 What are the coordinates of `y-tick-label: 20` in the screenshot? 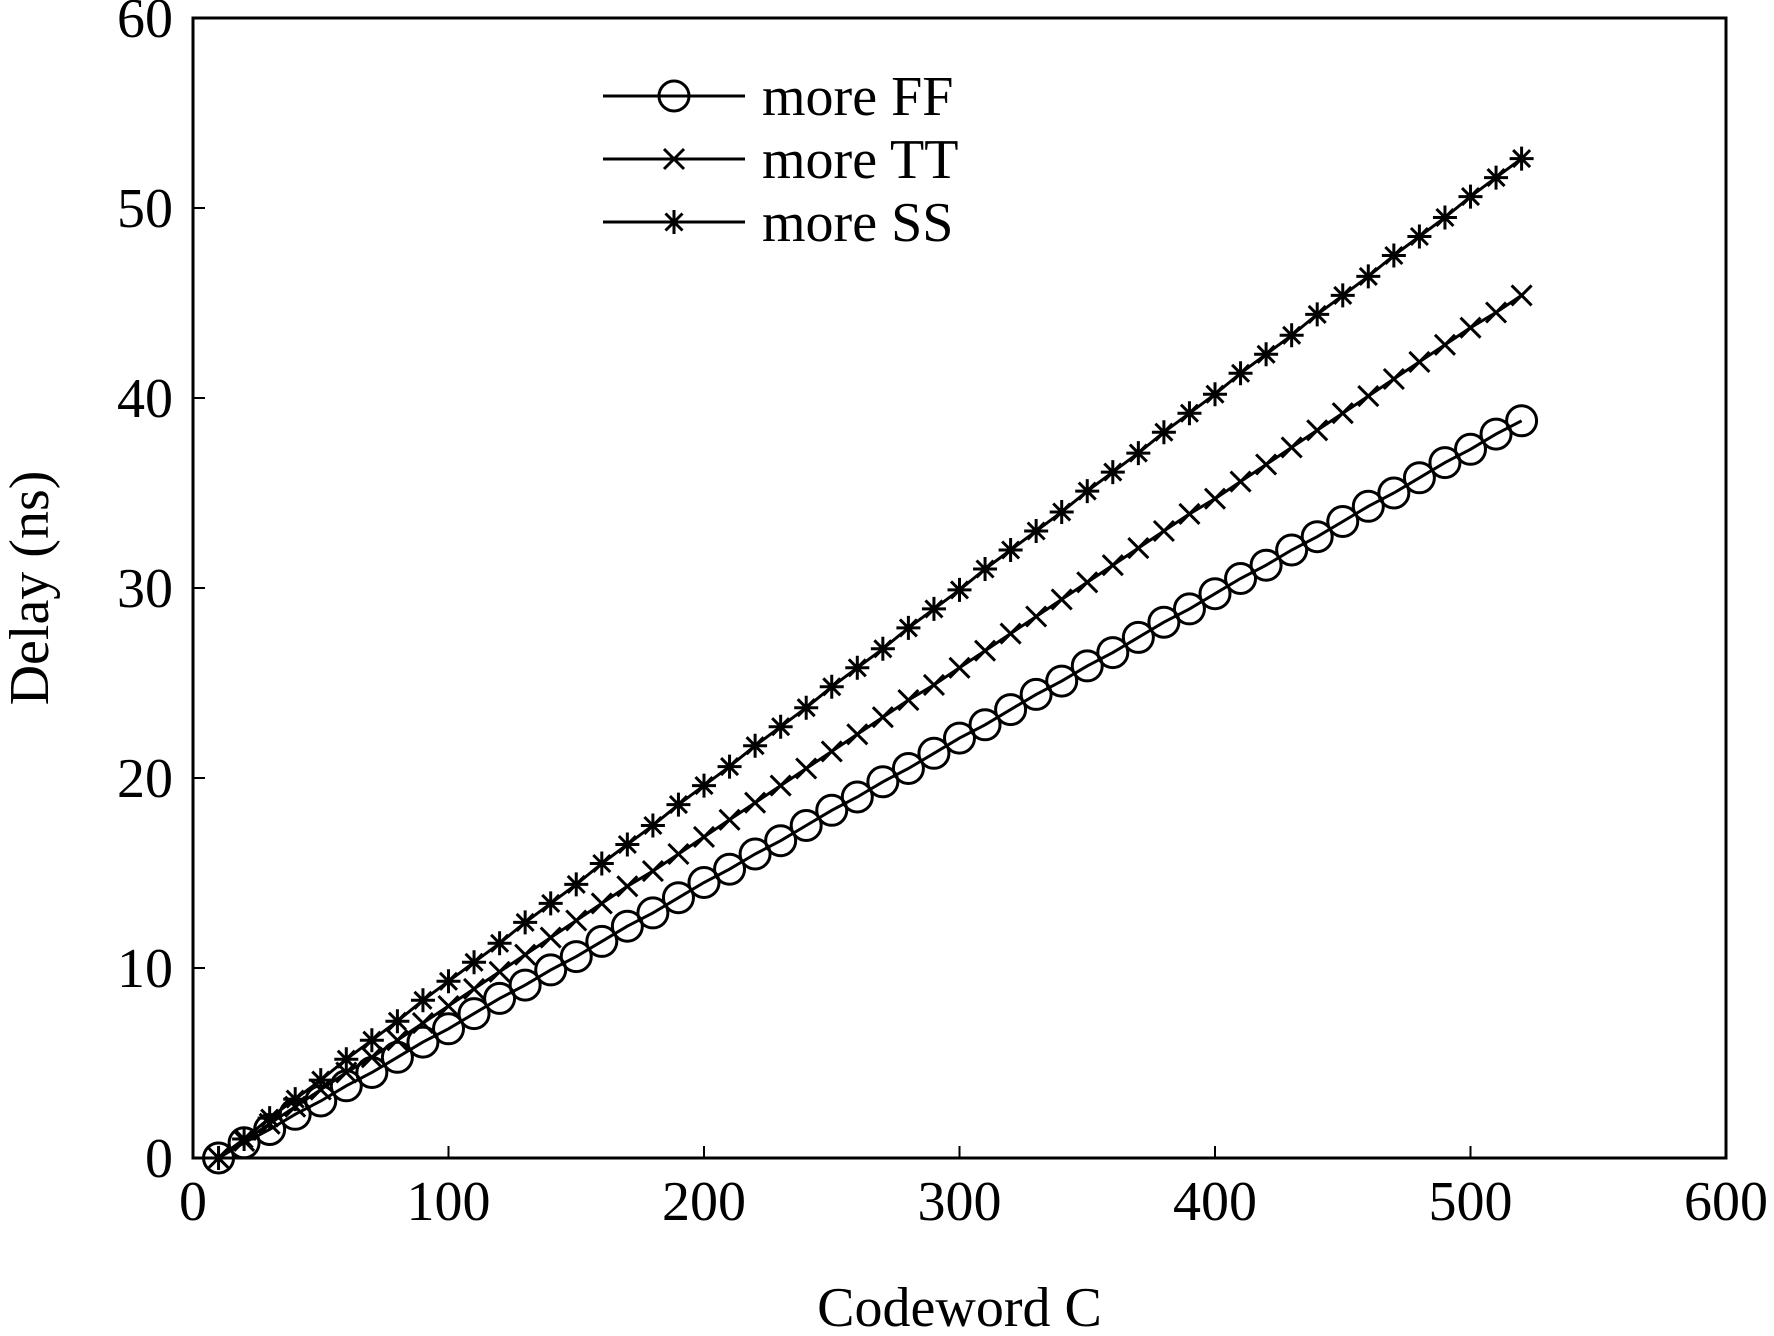 It's located at (145, 779).